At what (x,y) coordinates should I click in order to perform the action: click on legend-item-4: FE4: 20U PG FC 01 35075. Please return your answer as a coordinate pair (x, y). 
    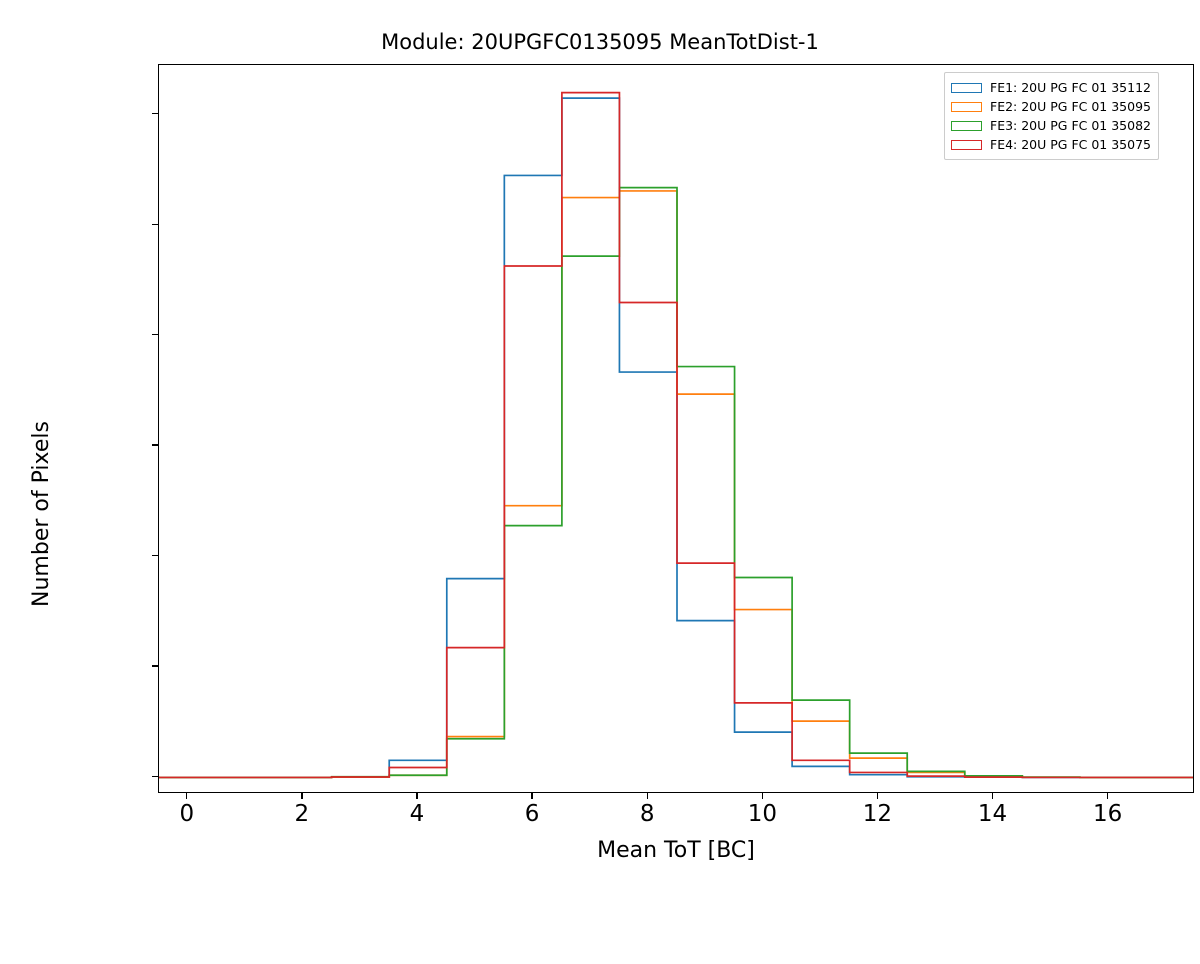
    Looking at the image, I should click on (1051, 144).